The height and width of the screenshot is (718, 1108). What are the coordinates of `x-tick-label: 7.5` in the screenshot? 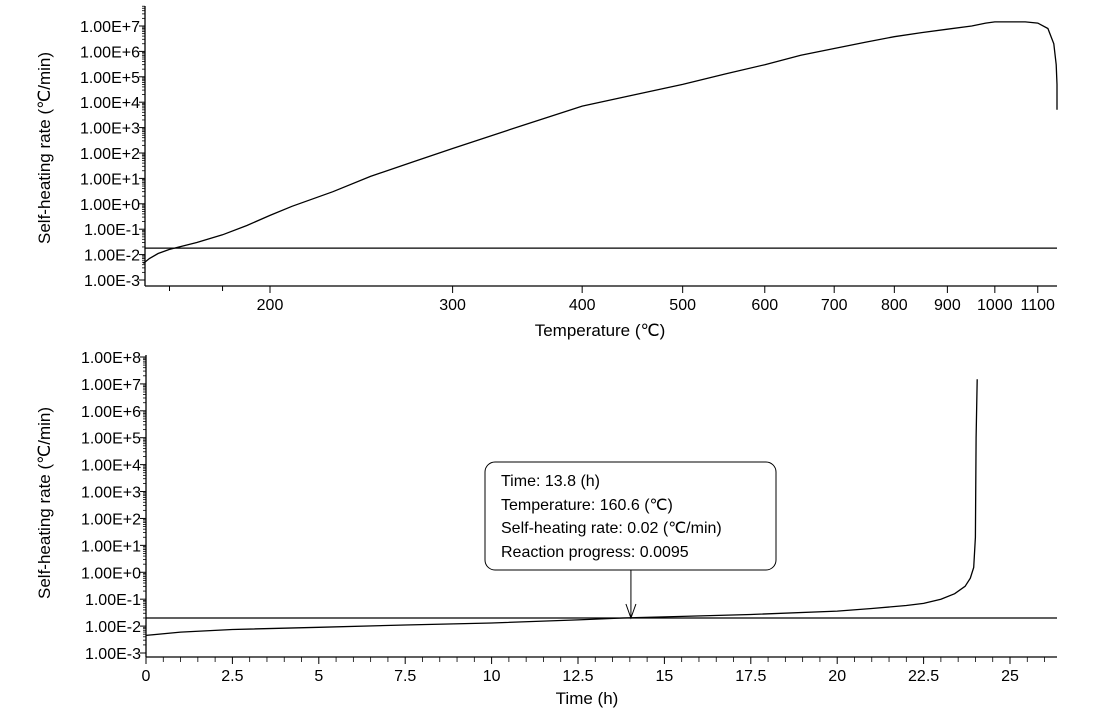 It's located at (405, 676).